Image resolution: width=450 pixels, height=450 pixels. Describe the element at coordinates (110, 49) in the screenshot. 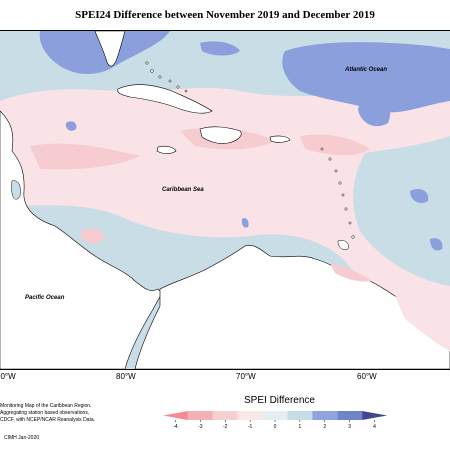

I see `land-florida` at that location.